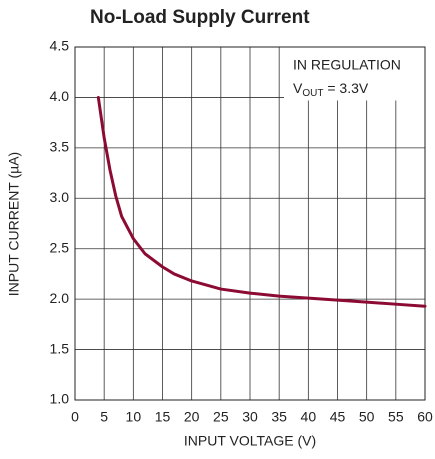  Describe the element at coordinates (104, 417) in the screenshot. I see `x-tick-label: 5` at that location.